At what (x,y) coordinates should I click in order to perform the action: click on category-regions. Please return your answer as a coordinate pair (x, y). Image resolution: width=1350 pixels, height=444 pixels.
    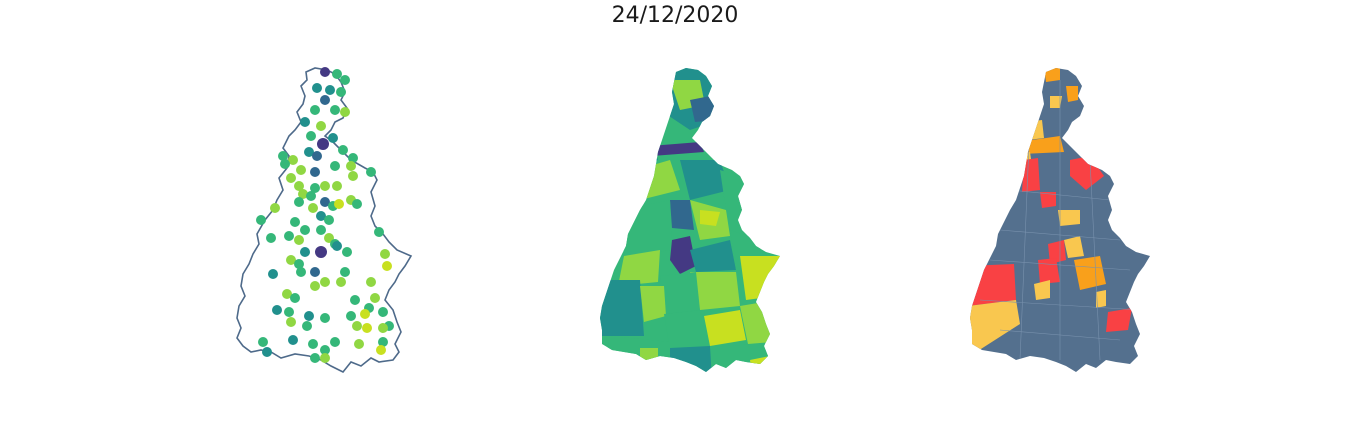
    Looking at the image, I should click on (1060, 220).